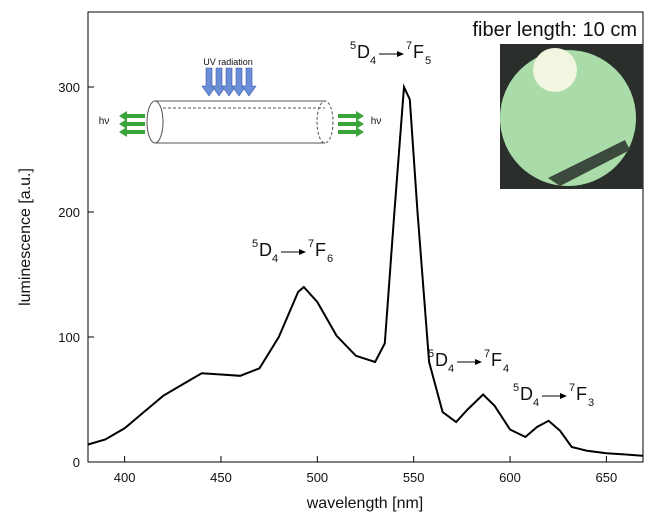 Image resolution: width=645 pixels, height=524 pixels. What do you see at coordinates (292, 251) in the screenshot?
I see `transition-label: 5 D 4 7 F 6` at bounding box center [292, 251].